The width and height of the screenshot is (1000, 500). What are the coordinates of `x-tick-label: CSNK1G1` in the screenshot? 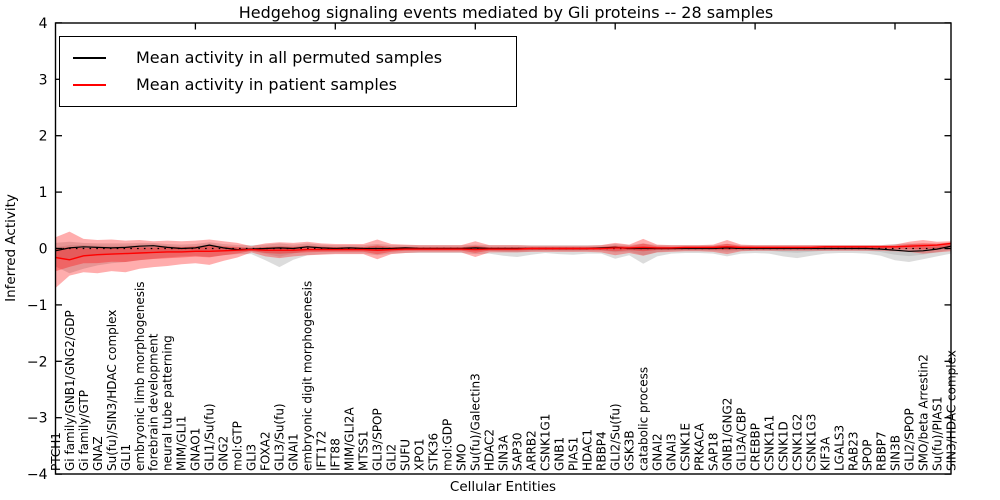 It's located at (546, 442).